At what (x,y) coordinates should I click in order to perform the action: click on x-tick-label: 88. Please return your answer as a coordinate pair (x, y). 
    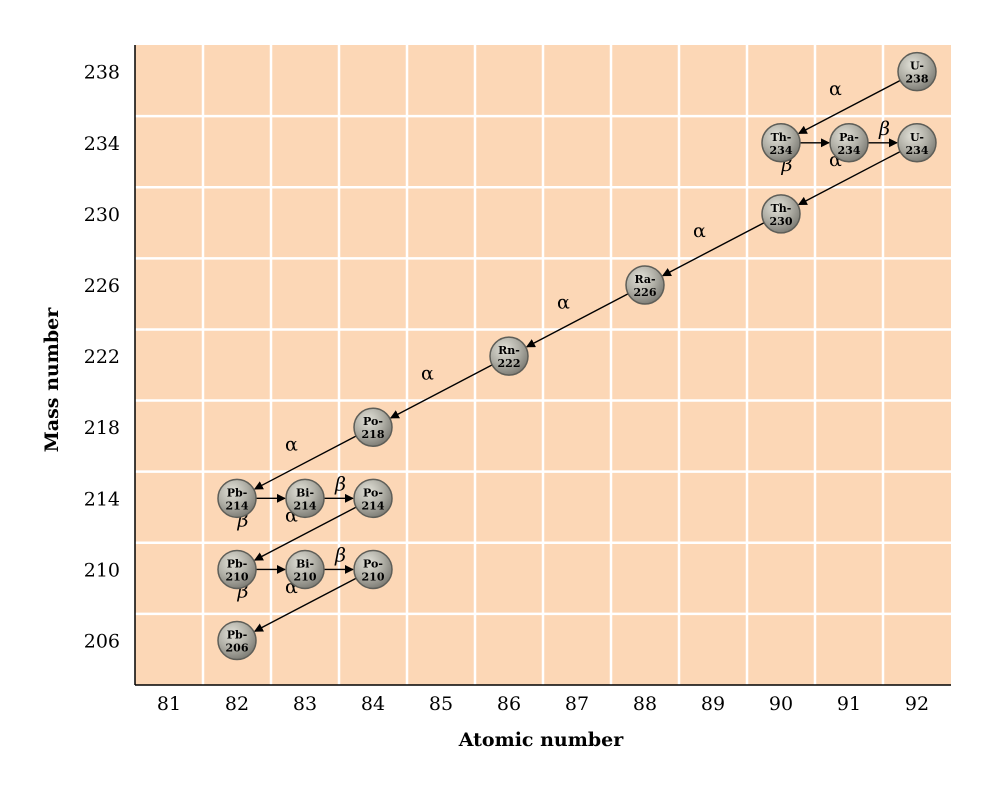
    Looking at the image, I should click on (645, 704).